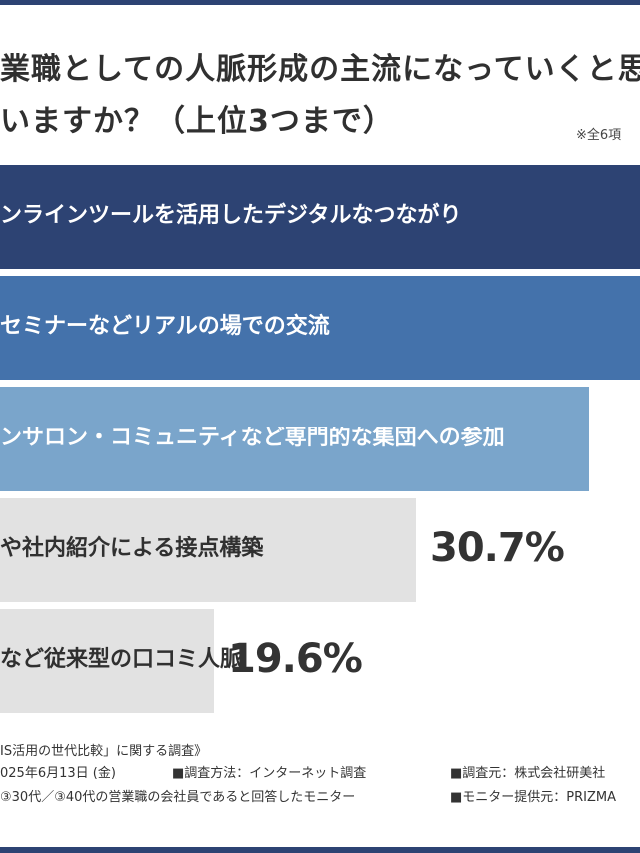 This screenshot has height=853, width=640. What do you see at coordinates (320, 850) in the screenshot?
I see `bottom-rule` at bounding box center [320, 850].